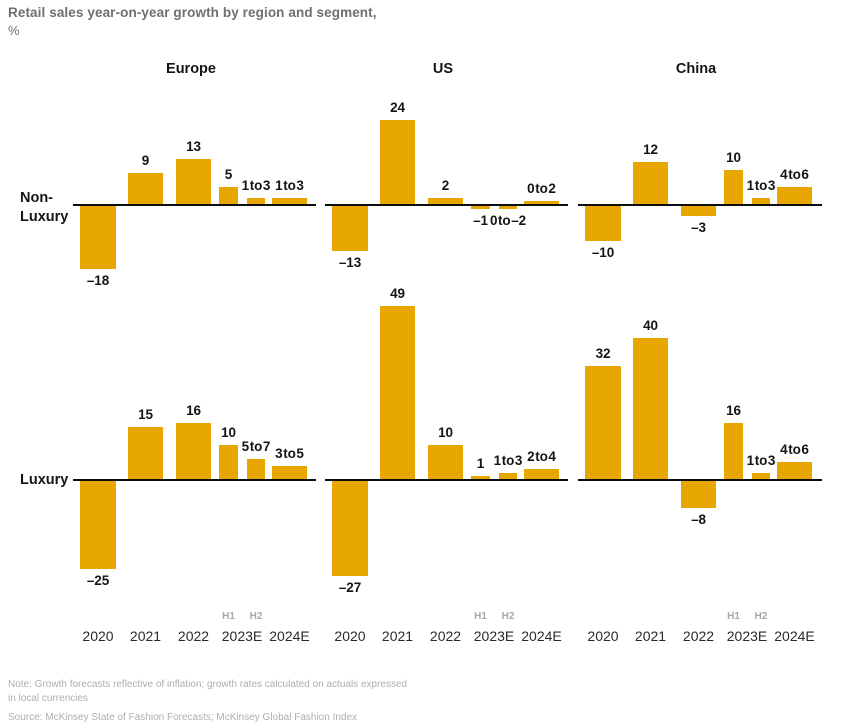 Image resolution: width=861 pixels, height=728 pixels. I want to click on bar-value-label: 32, so click(603, 354).